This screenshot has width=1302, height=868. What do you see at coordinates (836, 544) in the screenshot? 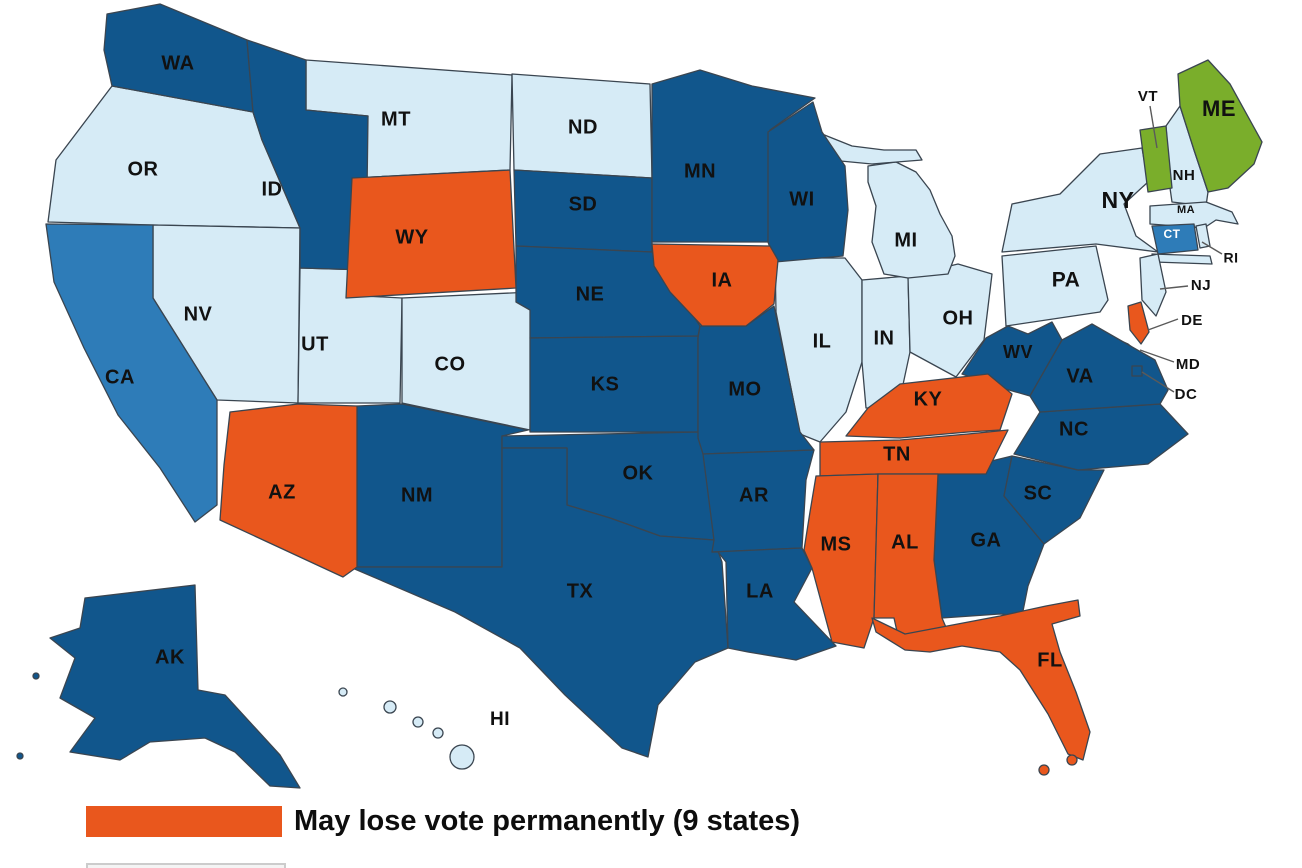
I see `state-label-MS: MS` at bounding box center [836, 544].